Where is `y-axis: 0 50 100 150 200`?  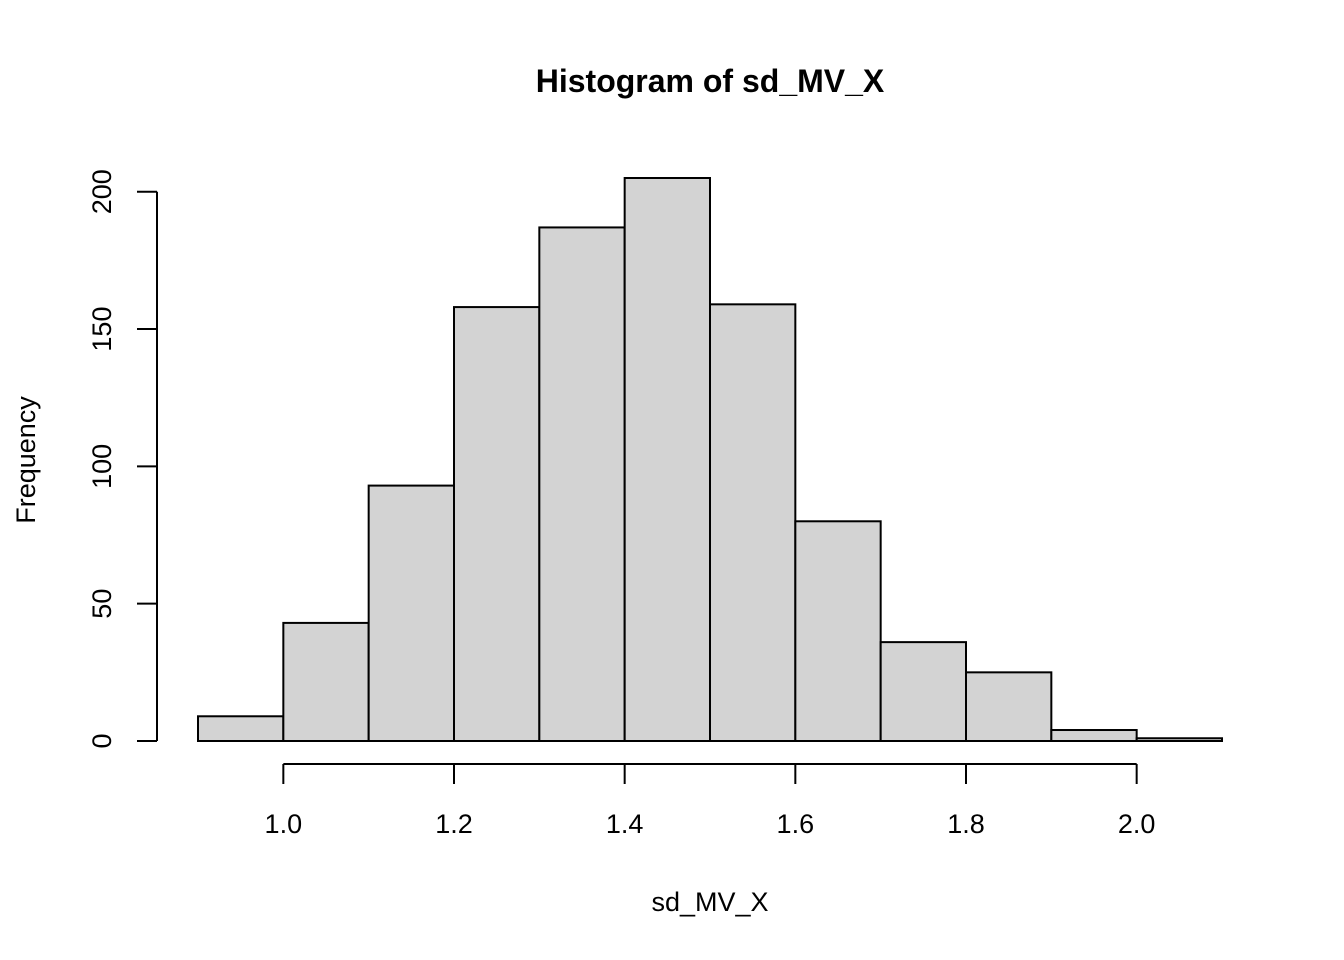 y-axis: 0 50 100 150 200 is located at coordinates (122, 459).